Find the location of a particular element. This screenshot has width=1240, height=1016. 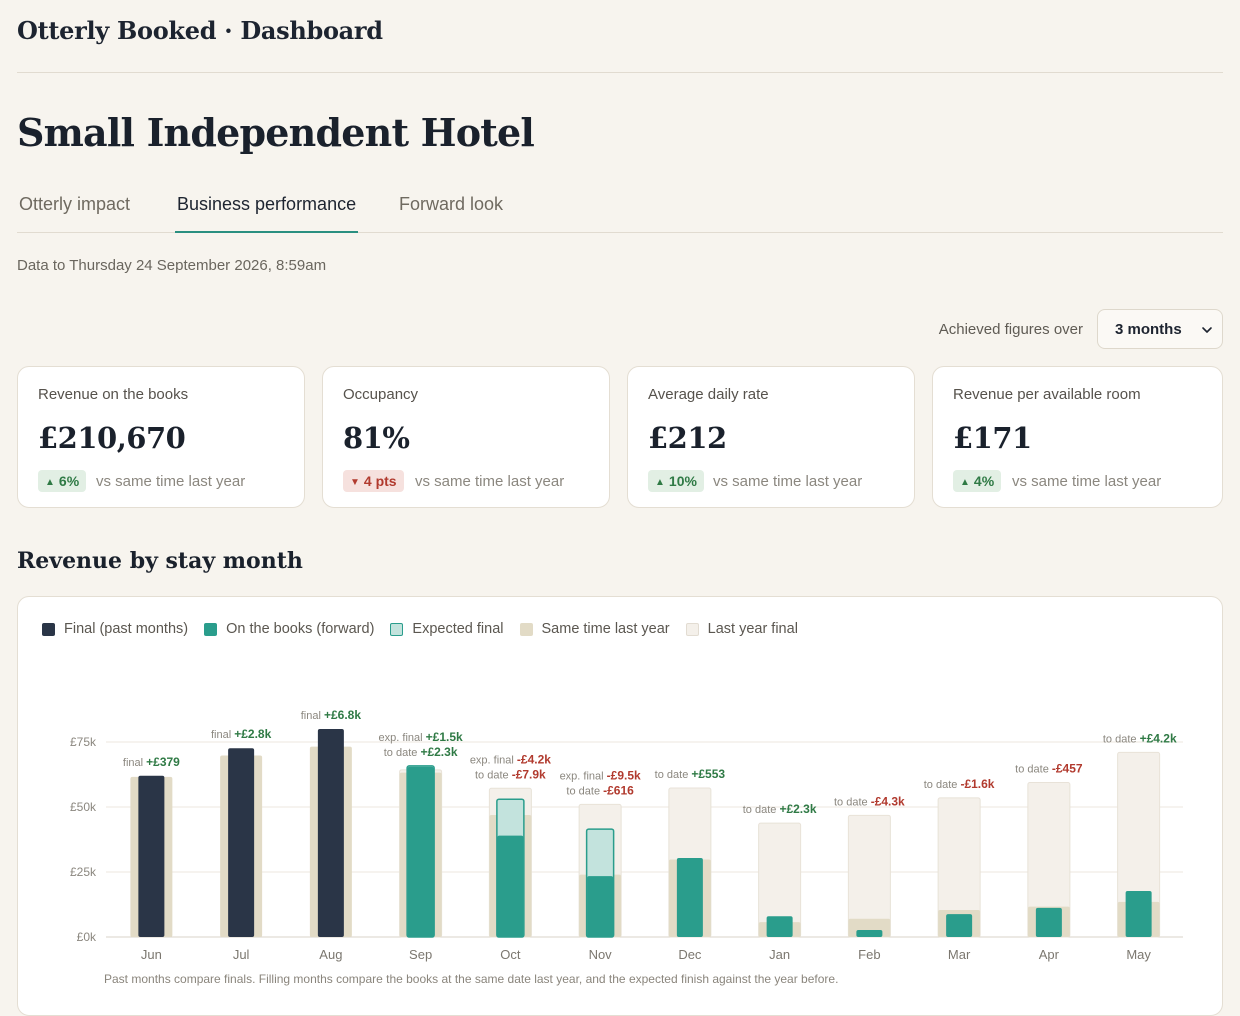

legend-item-expected-final: Expected final is located at coordinates (447, 629).